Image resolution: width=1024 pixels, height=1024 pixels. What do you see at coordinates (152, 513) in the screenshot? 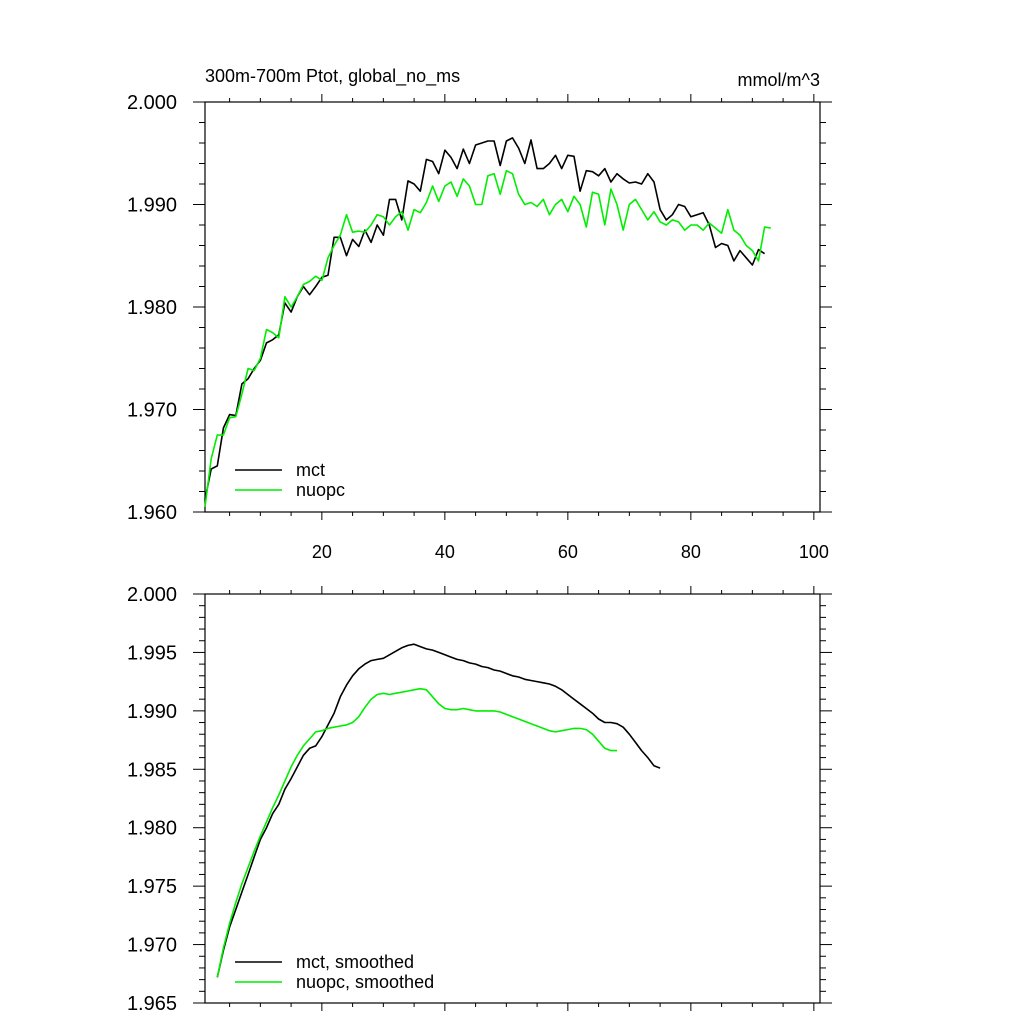
I see `y-tick-label: 1.960` at bounding box center [152, 513].